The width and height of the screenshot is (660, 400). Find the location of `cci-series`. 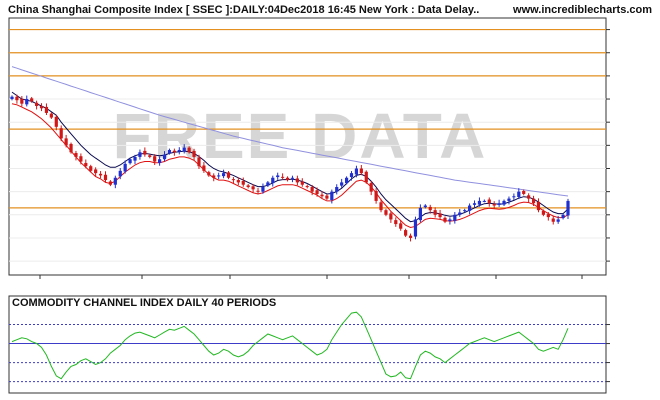

cci-series is located at coordinates (290, 345).